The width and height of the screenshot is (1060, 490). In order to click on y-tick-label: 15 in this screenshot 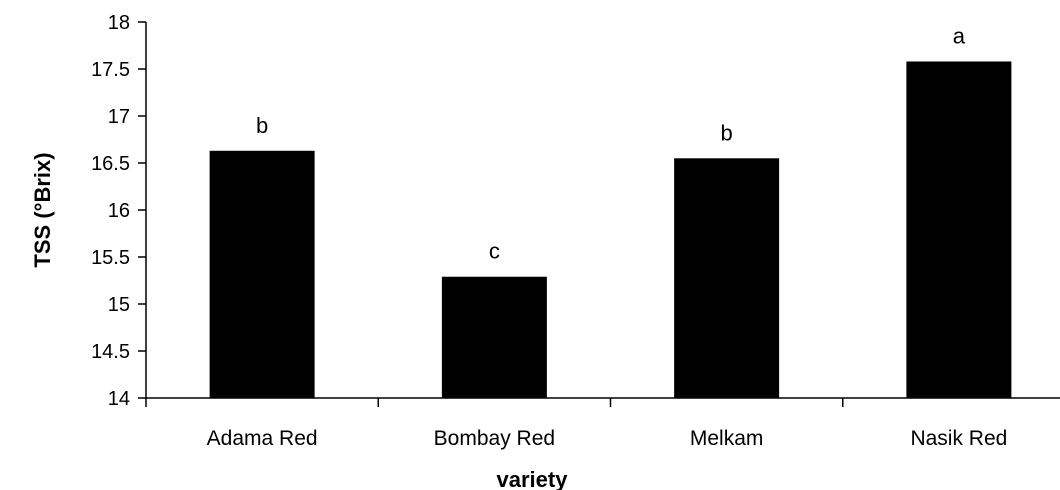, I will do `click(119, 305)`.